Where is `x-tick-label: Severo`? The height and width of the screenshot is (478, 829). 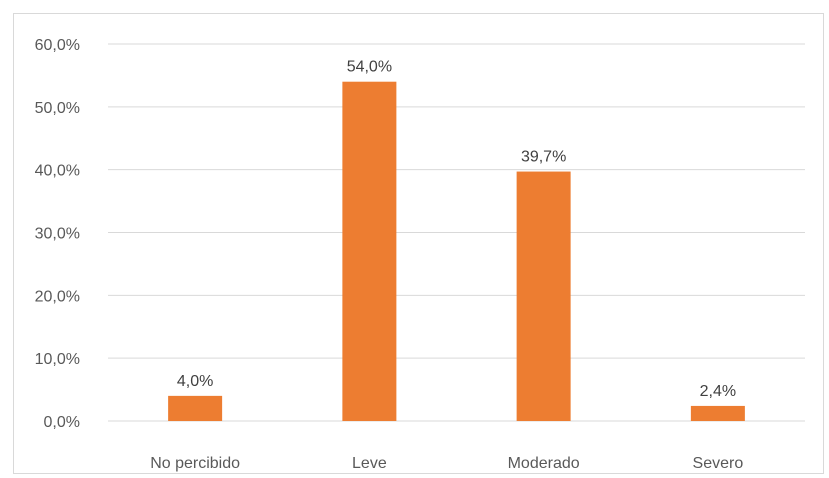
x-tick-label: Severo is located at coordinates (718, 463).